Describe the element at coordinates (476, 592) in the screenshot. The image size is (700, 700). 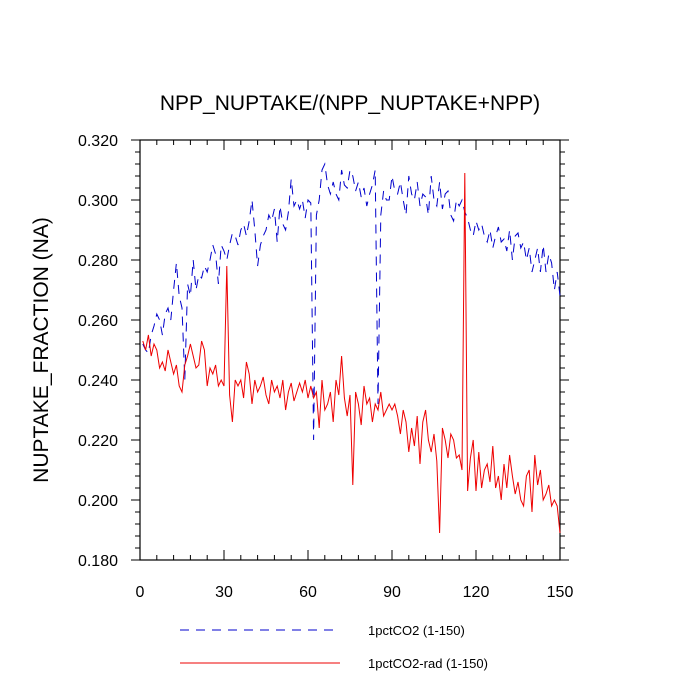
I see `x-tick-label: 120` at that location.